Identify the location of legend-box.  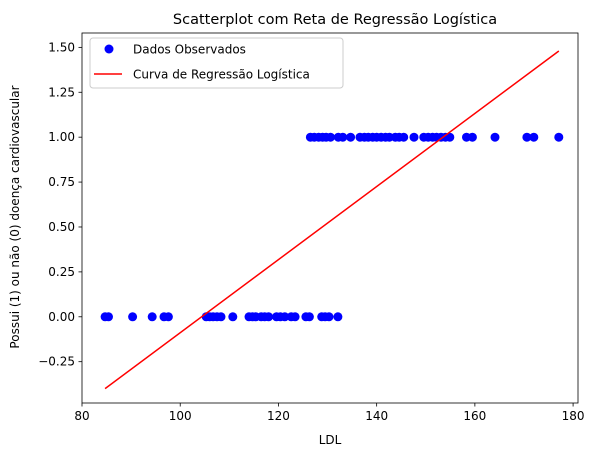
(216, 63).